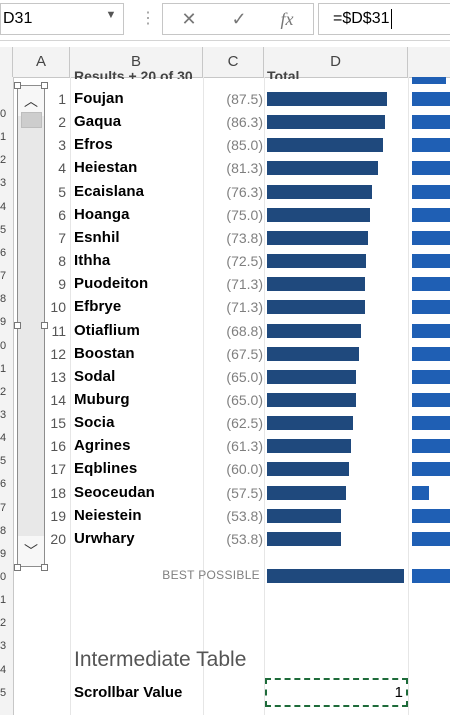 The image size is (450, 715). I want to click on row-rank: 9, so click(62, 284).